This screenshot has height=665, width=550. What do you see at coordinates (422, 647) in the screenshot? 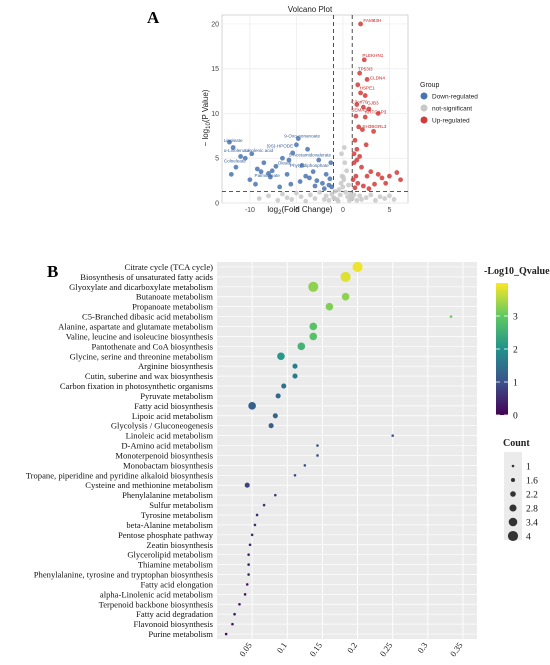
I see `bubble-x-tick-label: 0.3` at bounding box center [422, 647].